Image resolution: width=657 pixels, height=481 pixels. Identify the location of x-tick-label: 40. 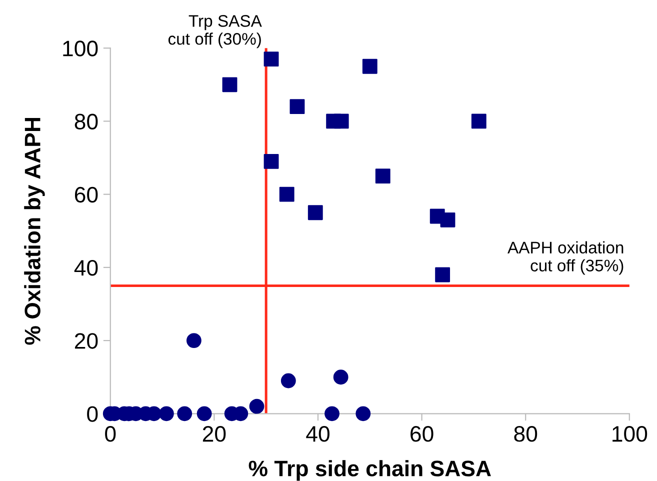
(318, 434).